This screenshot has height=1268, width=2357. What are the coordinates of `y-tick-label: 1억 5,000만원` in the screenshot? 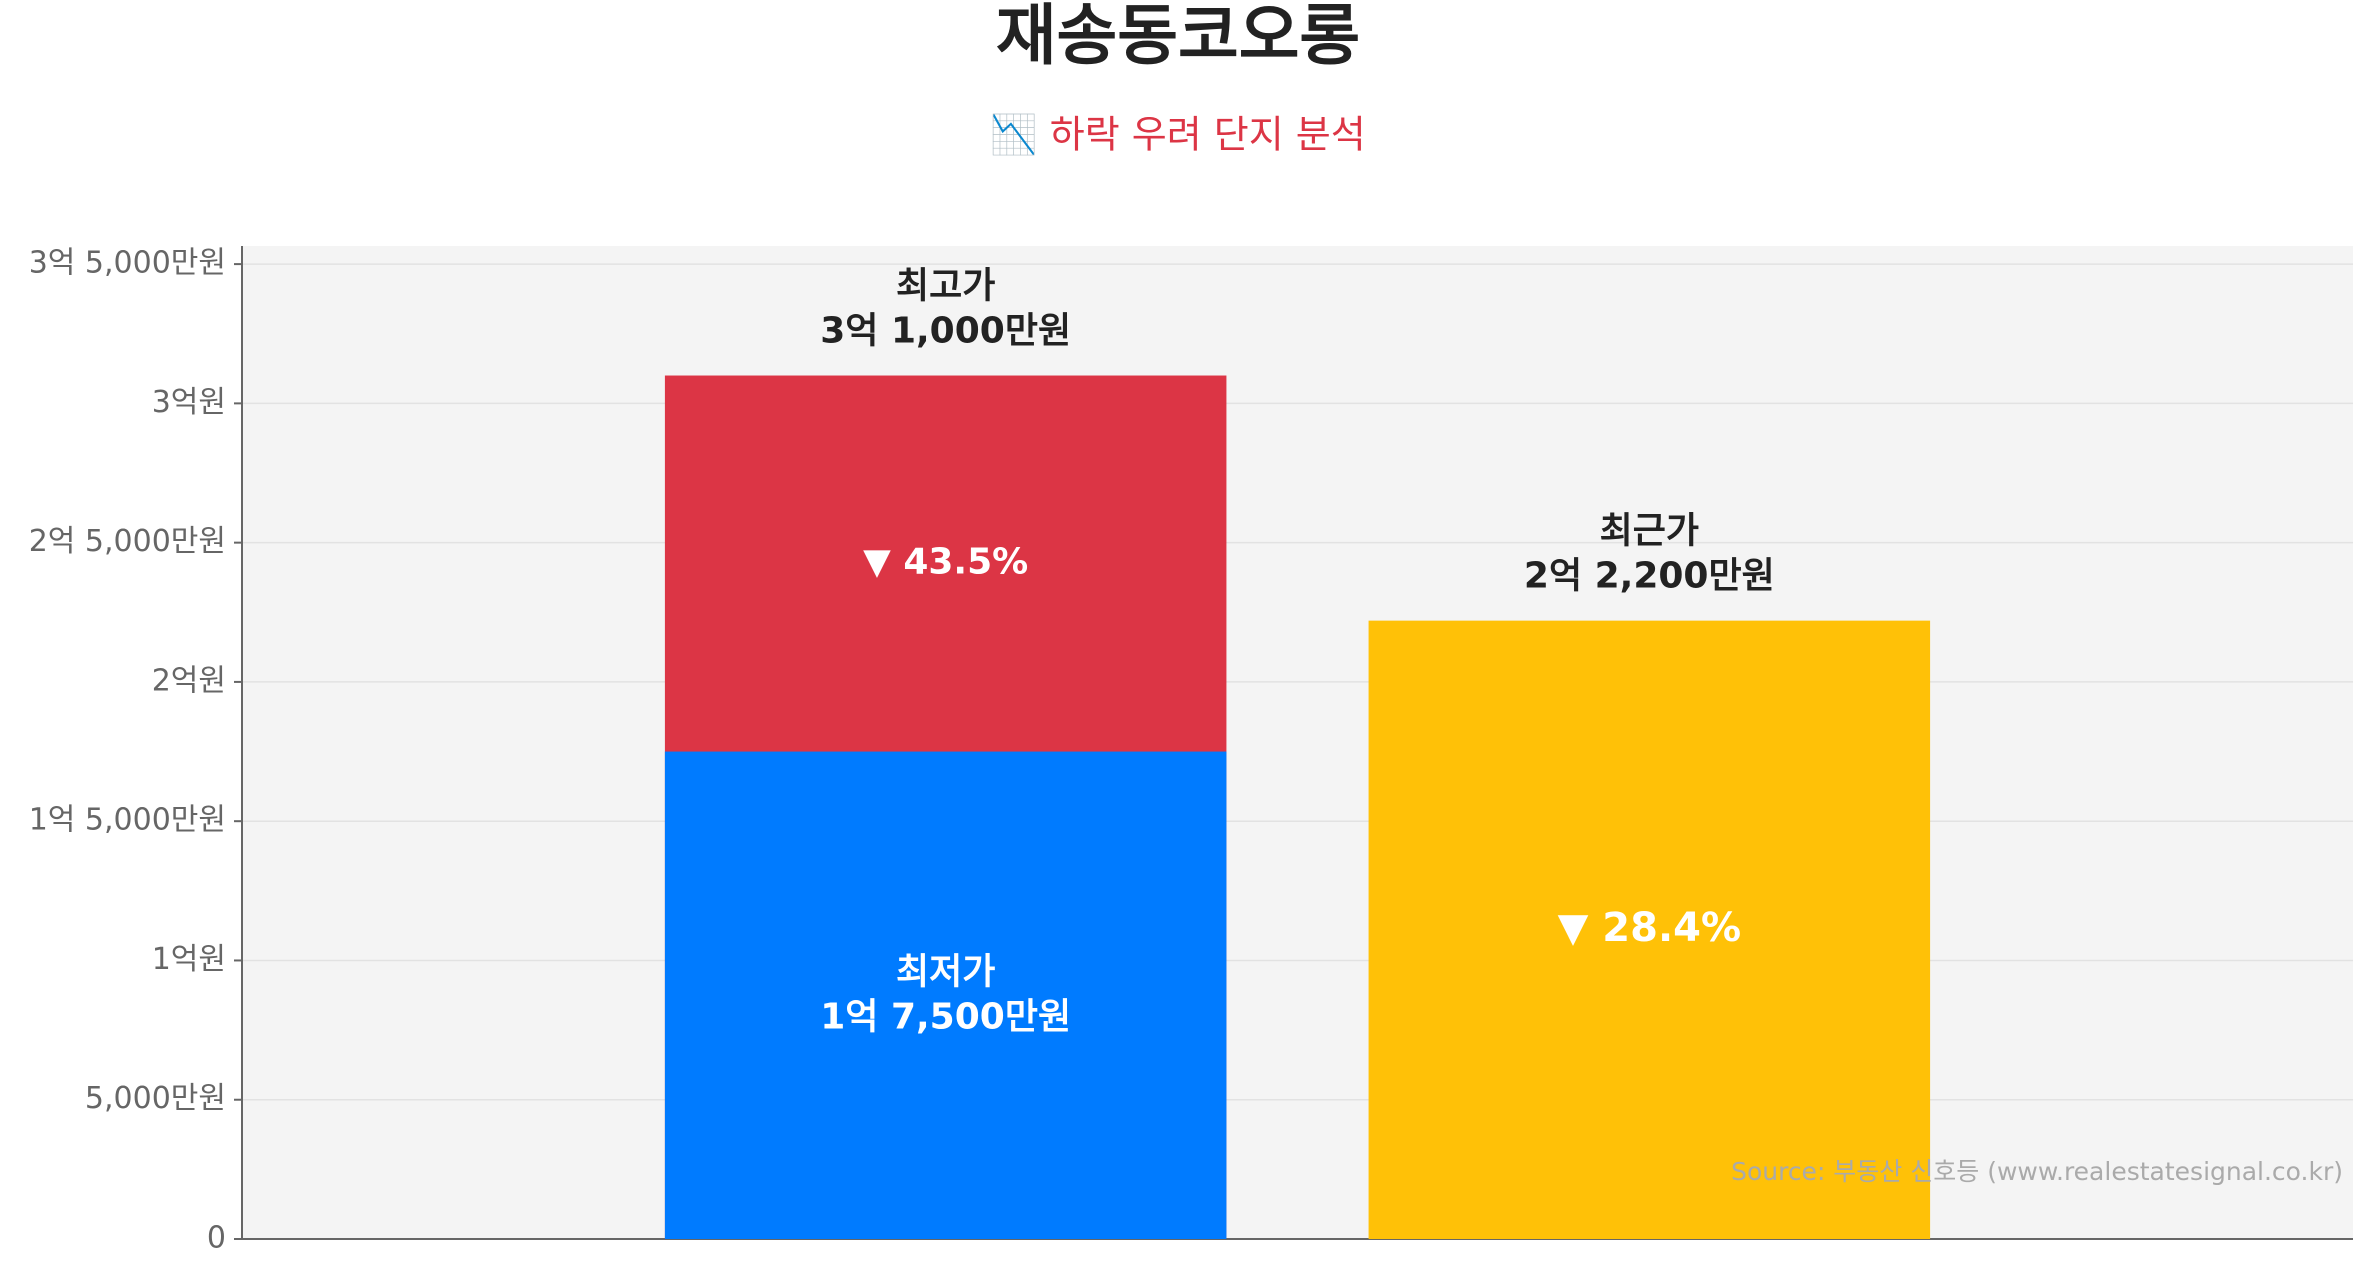 It's located at (127, 820).